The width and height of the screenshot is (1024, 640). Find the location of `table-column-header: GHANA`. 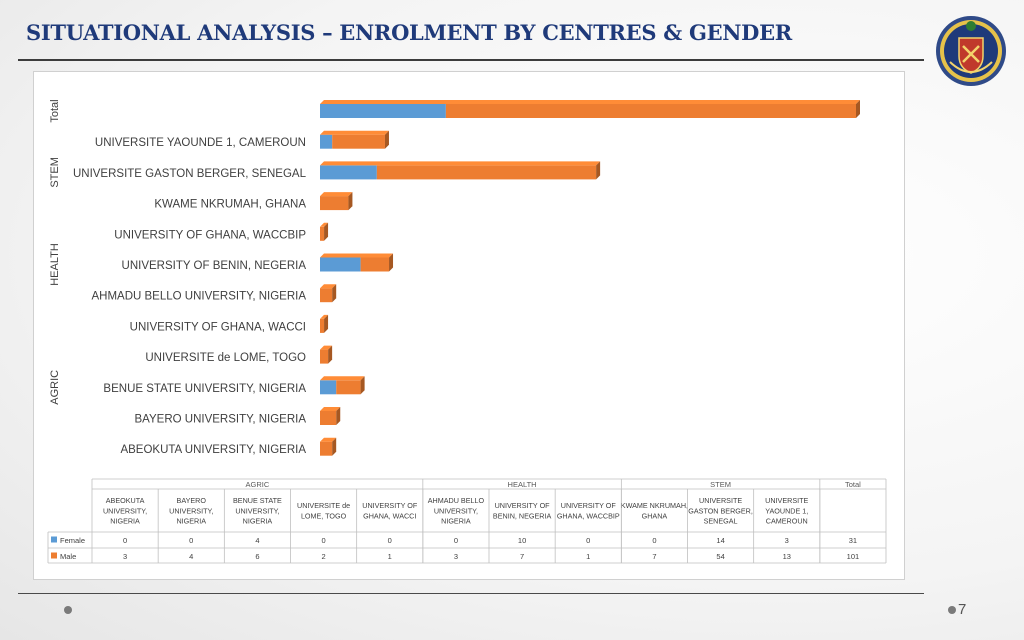

table-column-header: GHANA is located at coordinates (655, 515).